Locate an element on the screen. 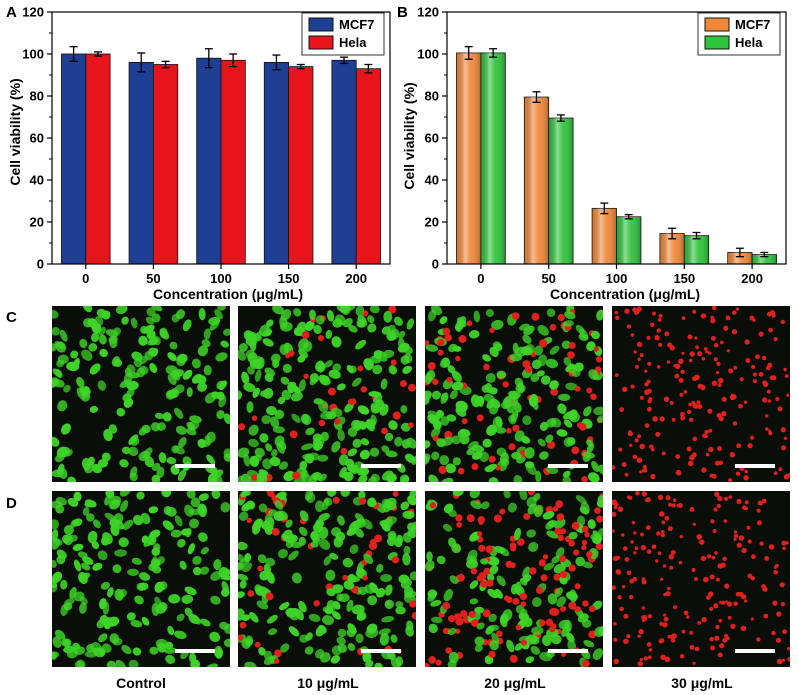 The height and width of the screenshot is (695, 799). scale-bar is located at coordinates (381, 466).